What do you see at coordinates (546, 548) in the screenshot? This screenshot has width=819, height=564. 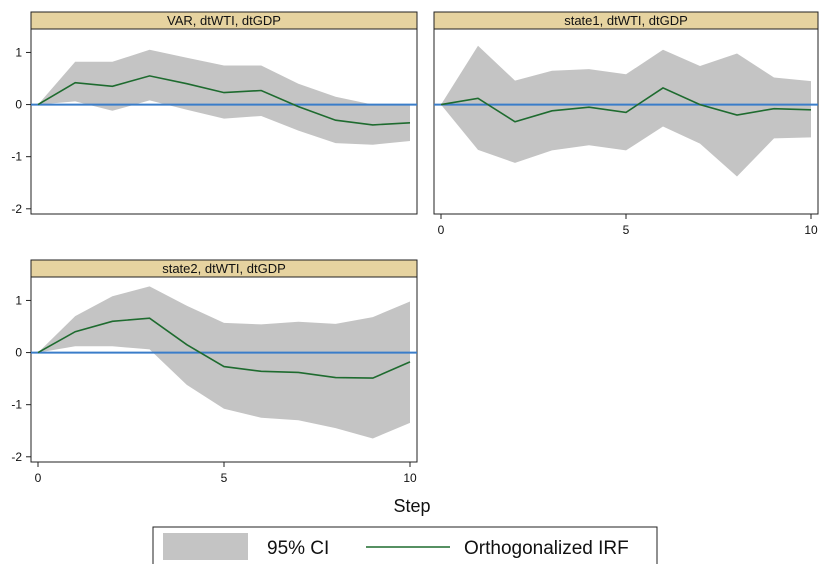 I see `legend-label-irf: Orthogonalized IRF` at bounding box center [546, 548].